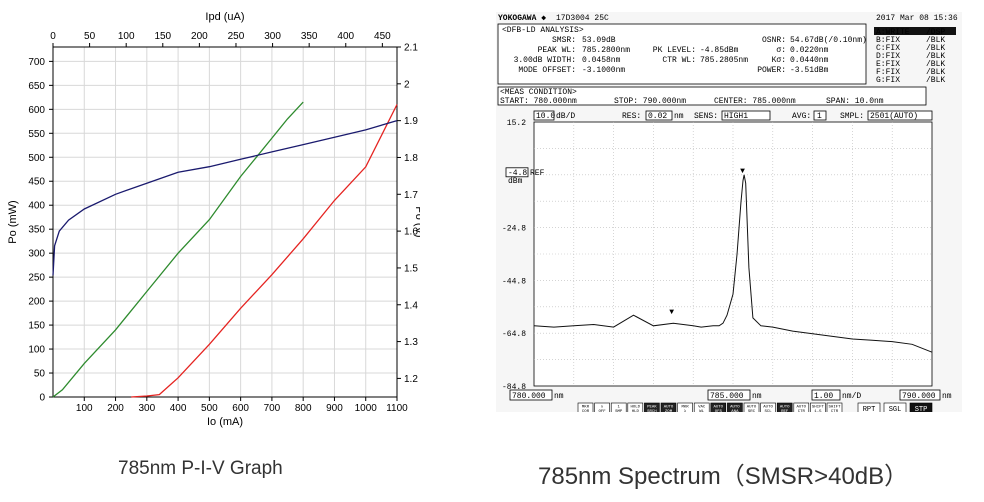 The width and height of the screenshot is (984, 502). What do you see at coordinates (601, 60) in the screenshot?
I see `width-value: 0.0458nm` at bounding box center [601, 60].